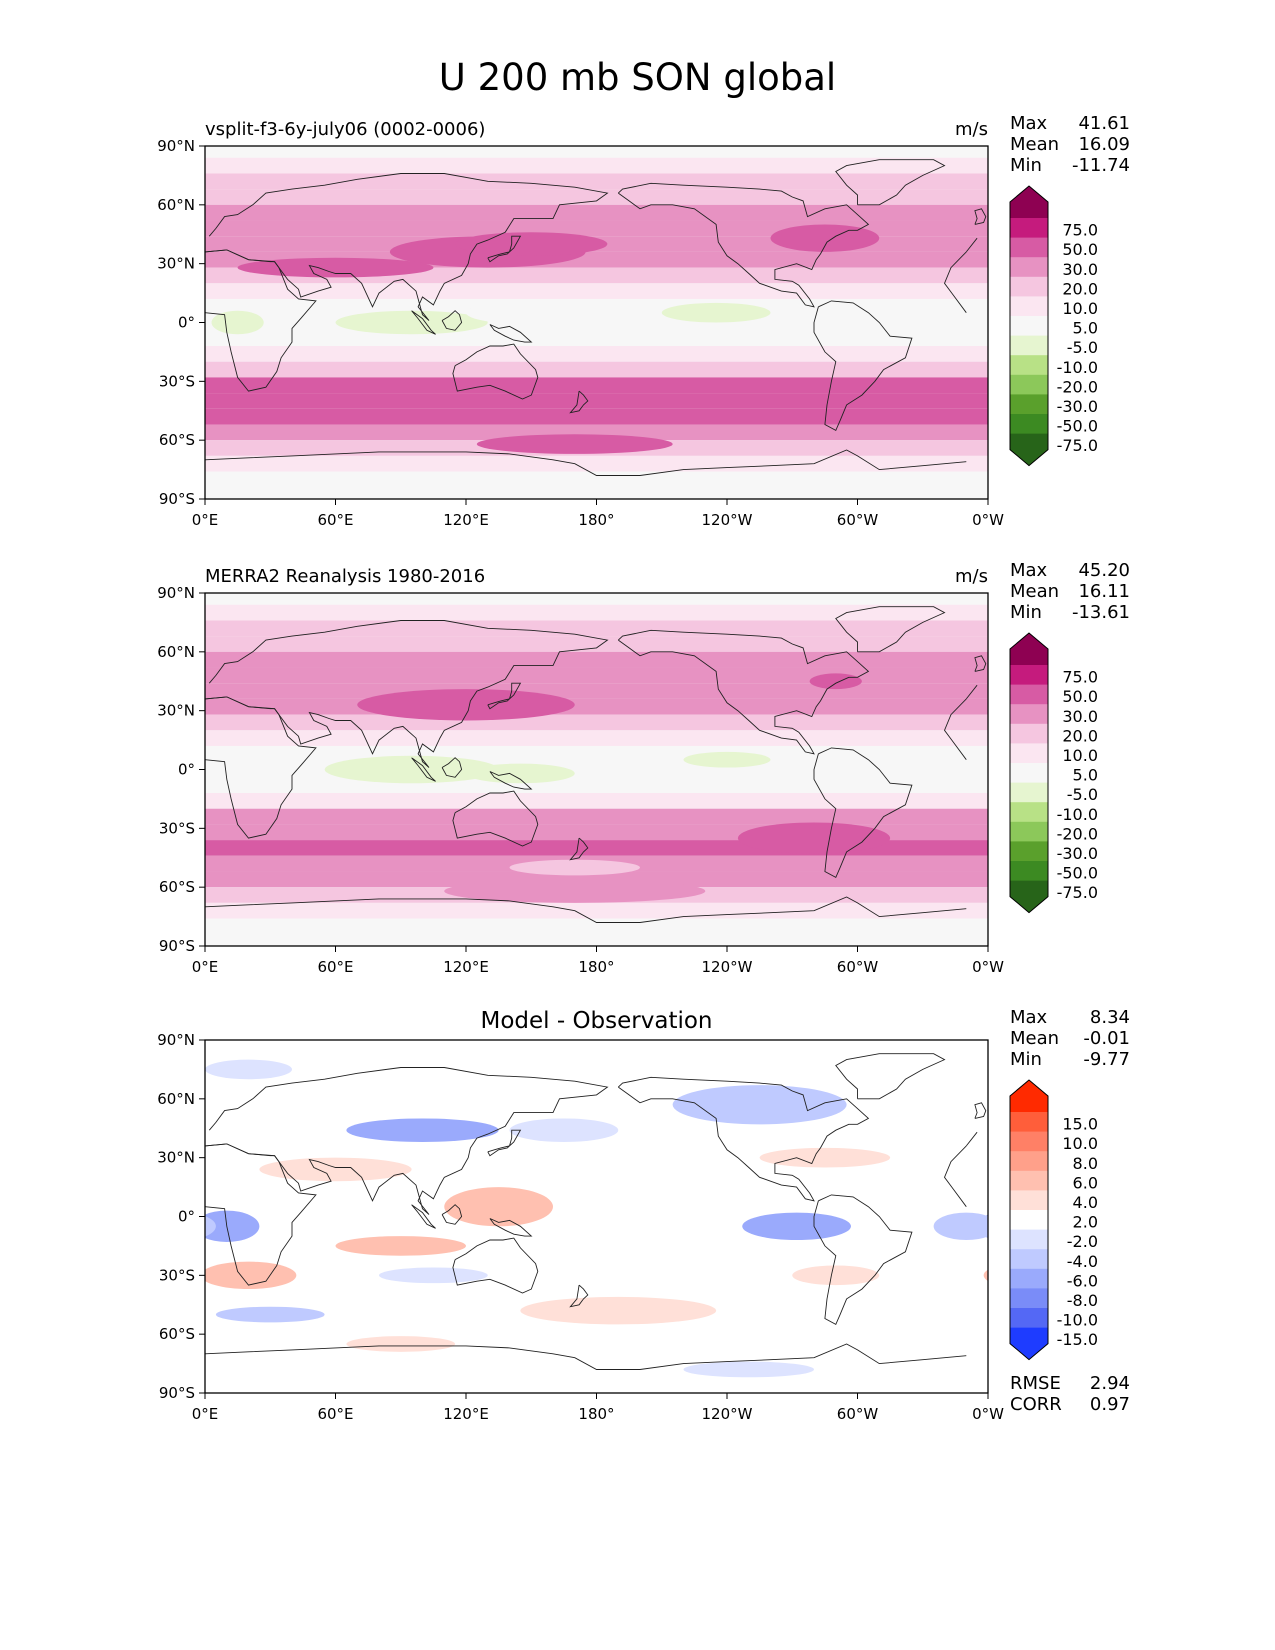  What do you see at coordinates (466, 967) in the screenshot?
I see `x-tick-label: 120°E` at bounding box center [466, 967].